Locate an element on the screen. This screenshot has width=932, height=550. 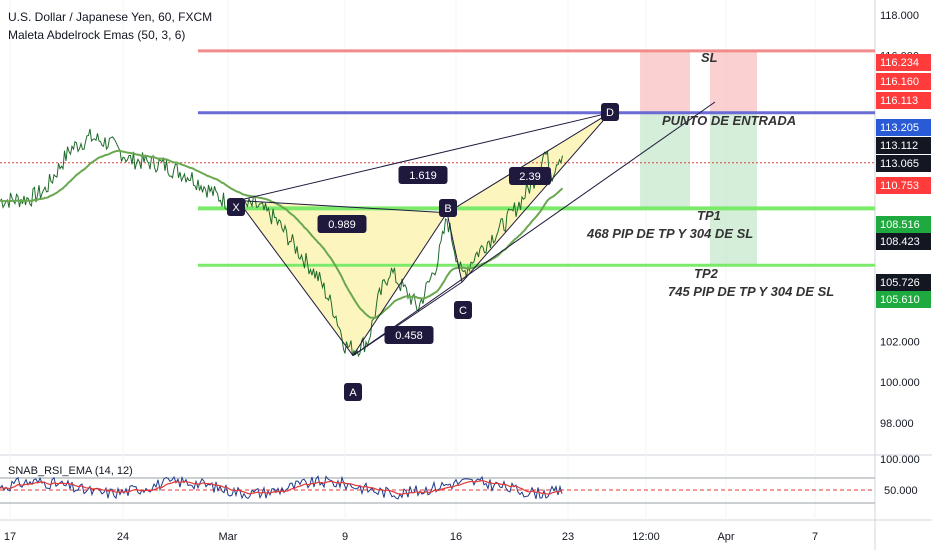
leg-bd is located at coordinates (528, 163).